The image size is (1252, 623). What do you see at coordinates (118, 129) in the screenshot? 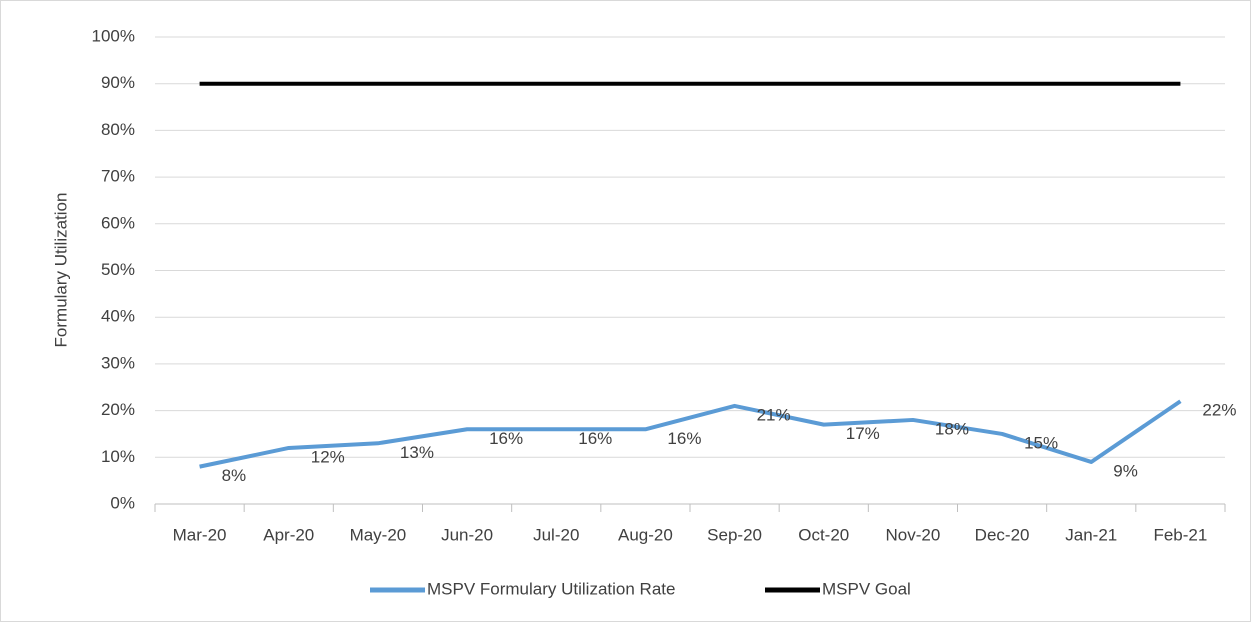
I see `y-tick-label: 80%` at bounding box center [118, 129].